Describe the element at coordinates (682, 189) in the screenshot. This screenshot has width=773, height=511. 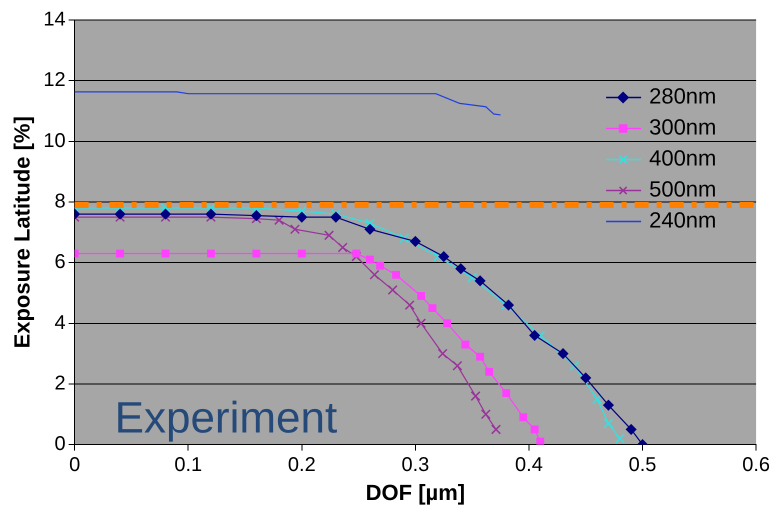
I see `legend-label: 500nm` at that location.